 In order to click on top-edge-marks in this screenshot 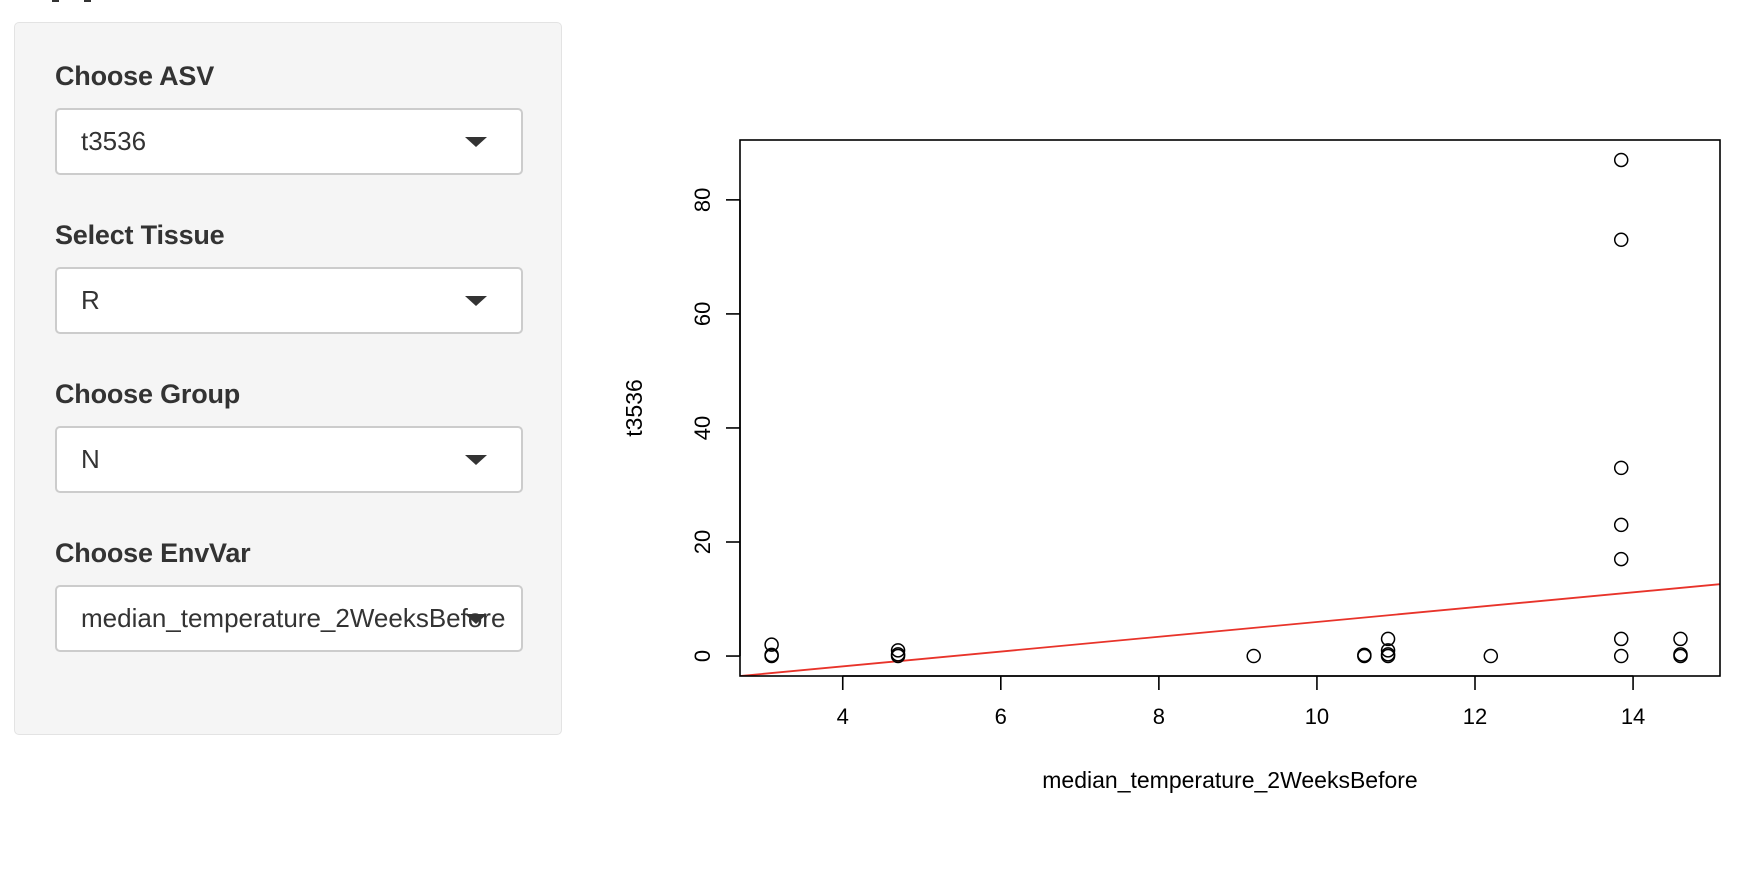, I will do `click(71, 1)`.